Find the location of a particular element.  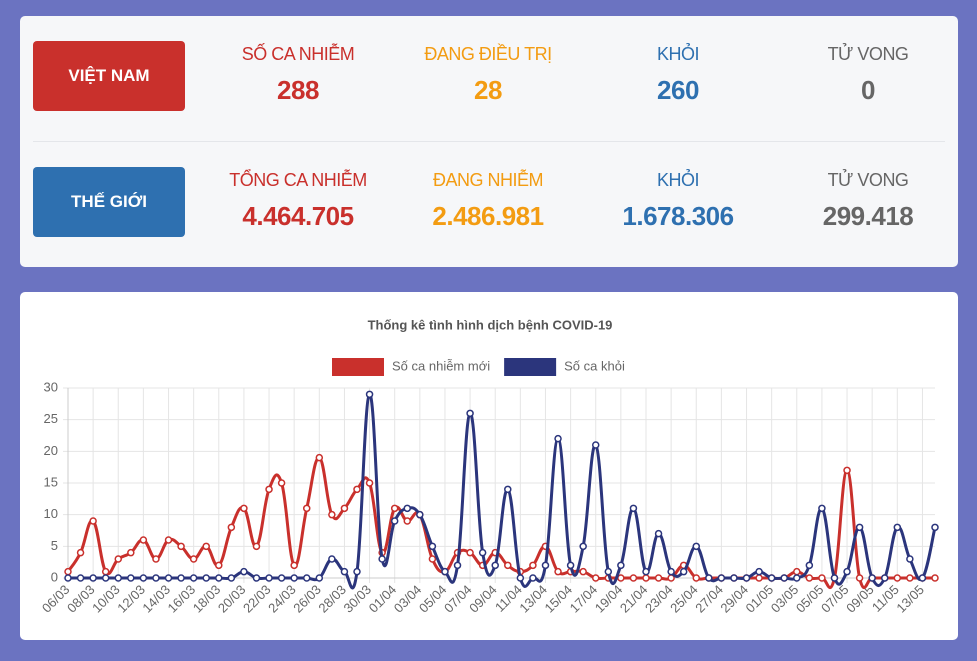

legend-item: Số ca nhiễm mới is located at coordinates (411, 367).